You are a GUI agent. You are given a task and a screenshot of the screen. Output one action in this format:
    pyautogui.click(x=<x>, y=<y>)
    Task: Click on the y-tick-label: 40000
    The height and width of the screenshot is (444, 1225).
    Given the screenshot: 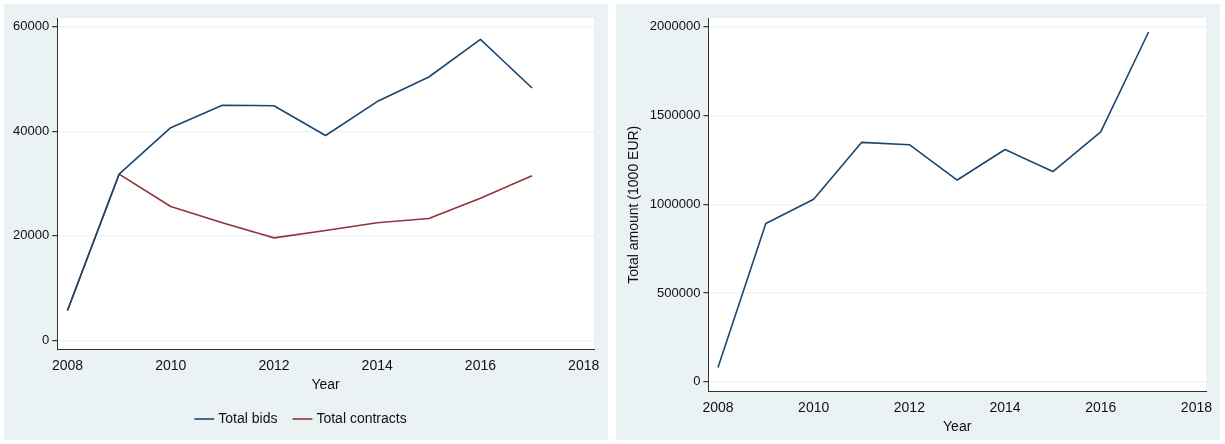 What is the action you would take?
    pyautogui.click(x=31, y=130)
    